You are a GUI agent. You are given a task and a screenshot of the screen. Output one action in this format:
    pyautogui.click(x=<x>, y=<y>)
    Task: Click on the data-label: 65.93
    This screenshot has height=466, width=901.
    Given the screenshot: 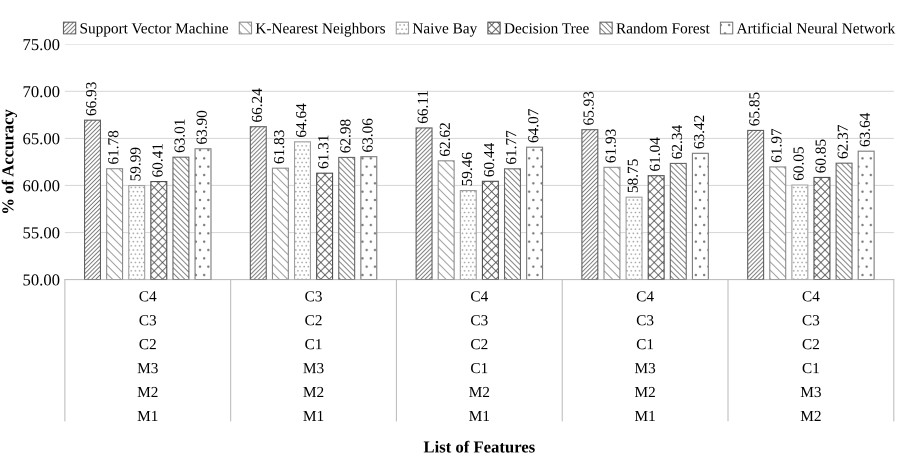 What is the action you would take?
    pyautogui.click(x=588, y=108)
    